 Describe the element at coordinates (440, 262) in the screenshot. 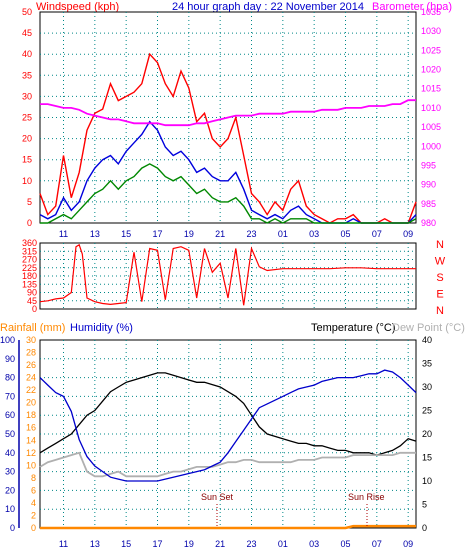

I see `compass-label: W` at that location.